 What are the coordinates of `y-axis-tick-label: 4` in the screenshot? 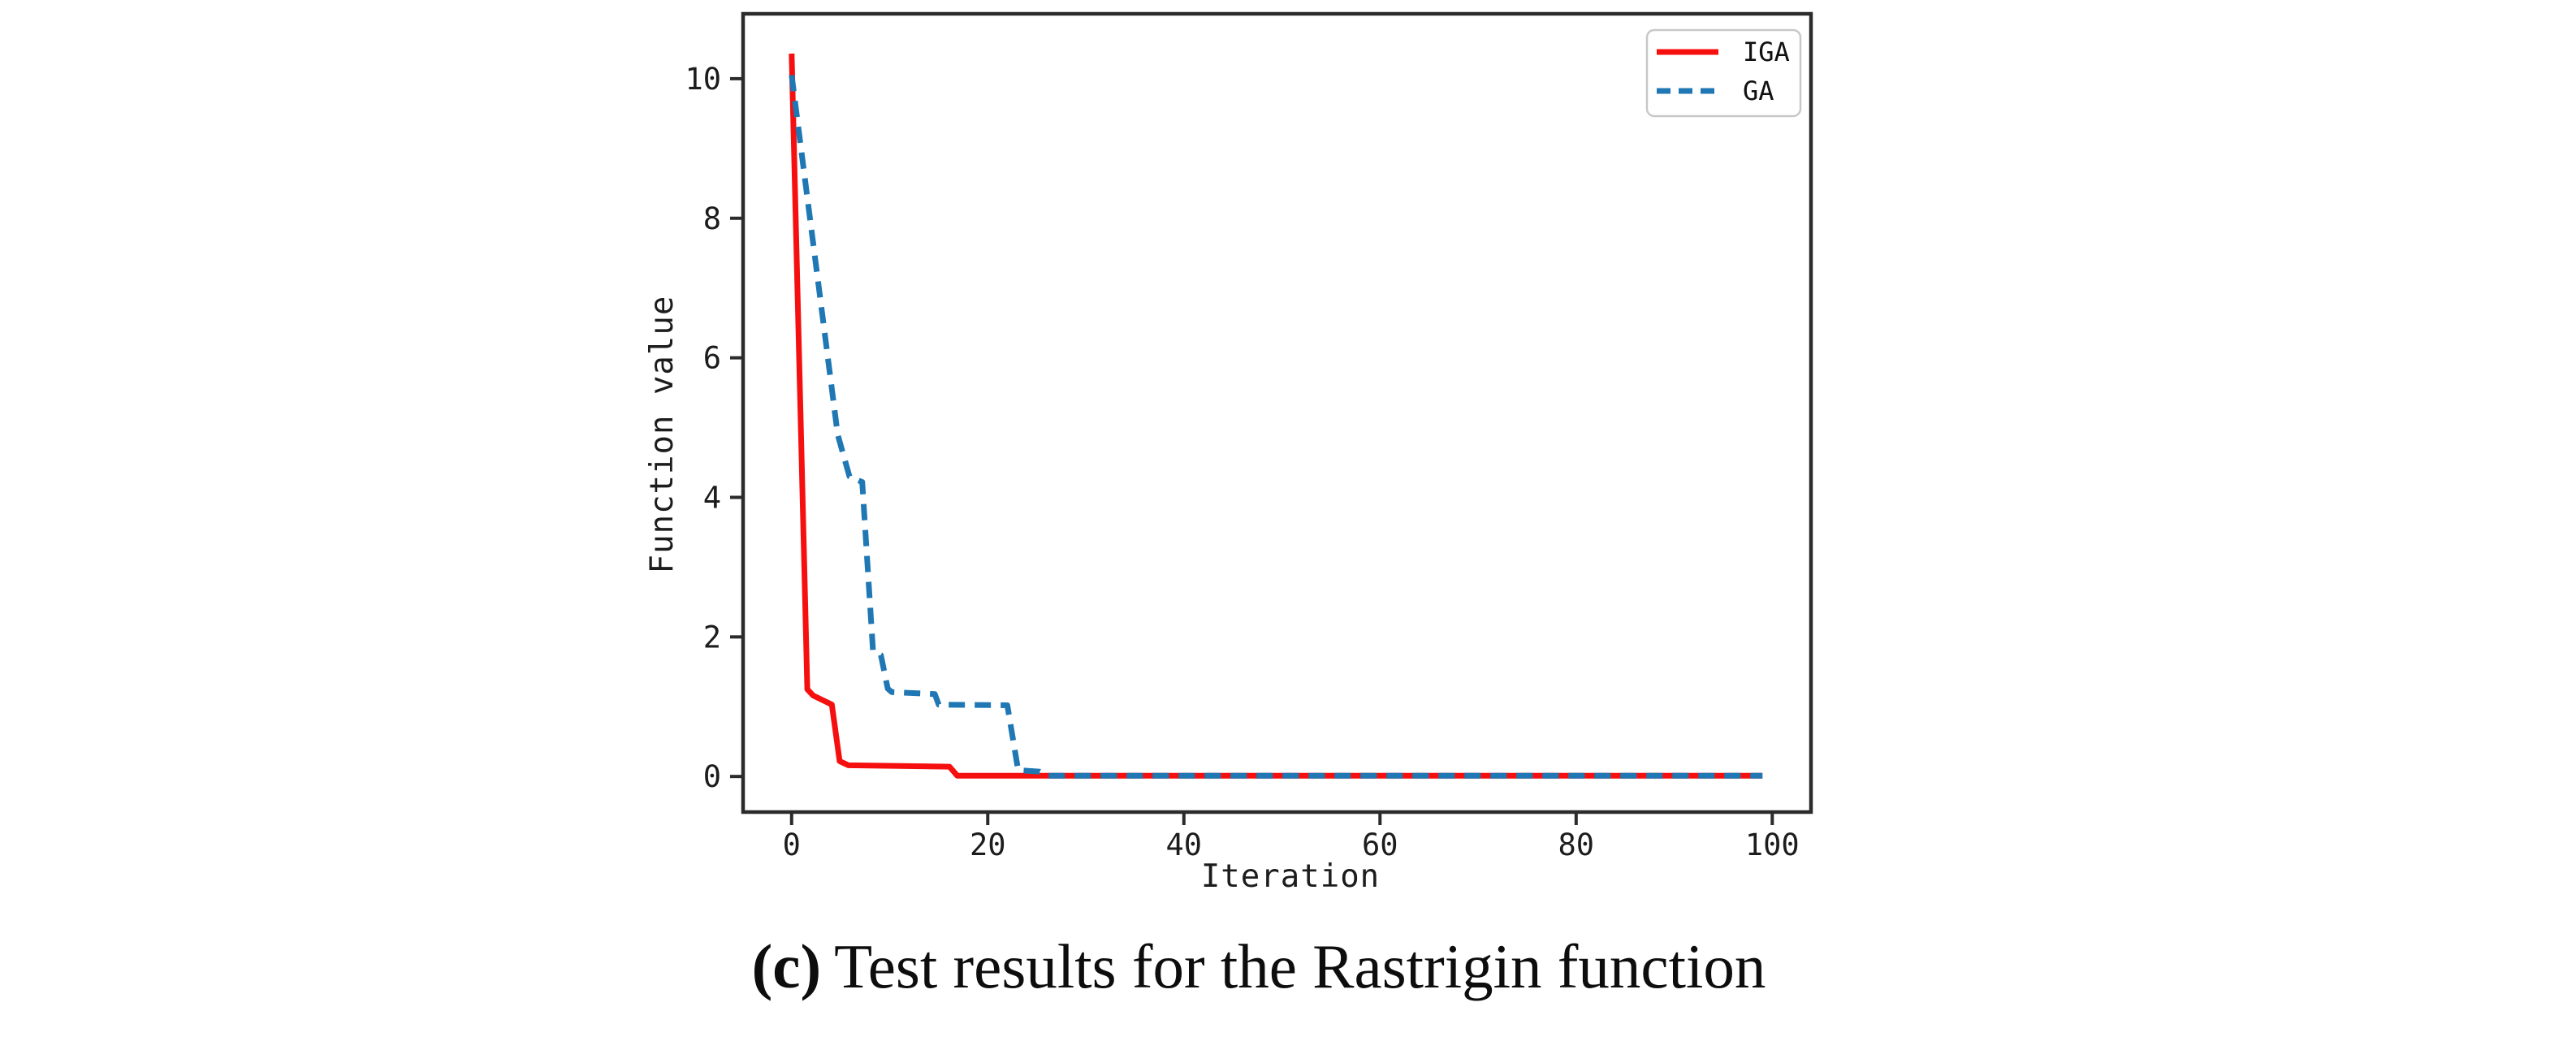 It's located at (712, 497).